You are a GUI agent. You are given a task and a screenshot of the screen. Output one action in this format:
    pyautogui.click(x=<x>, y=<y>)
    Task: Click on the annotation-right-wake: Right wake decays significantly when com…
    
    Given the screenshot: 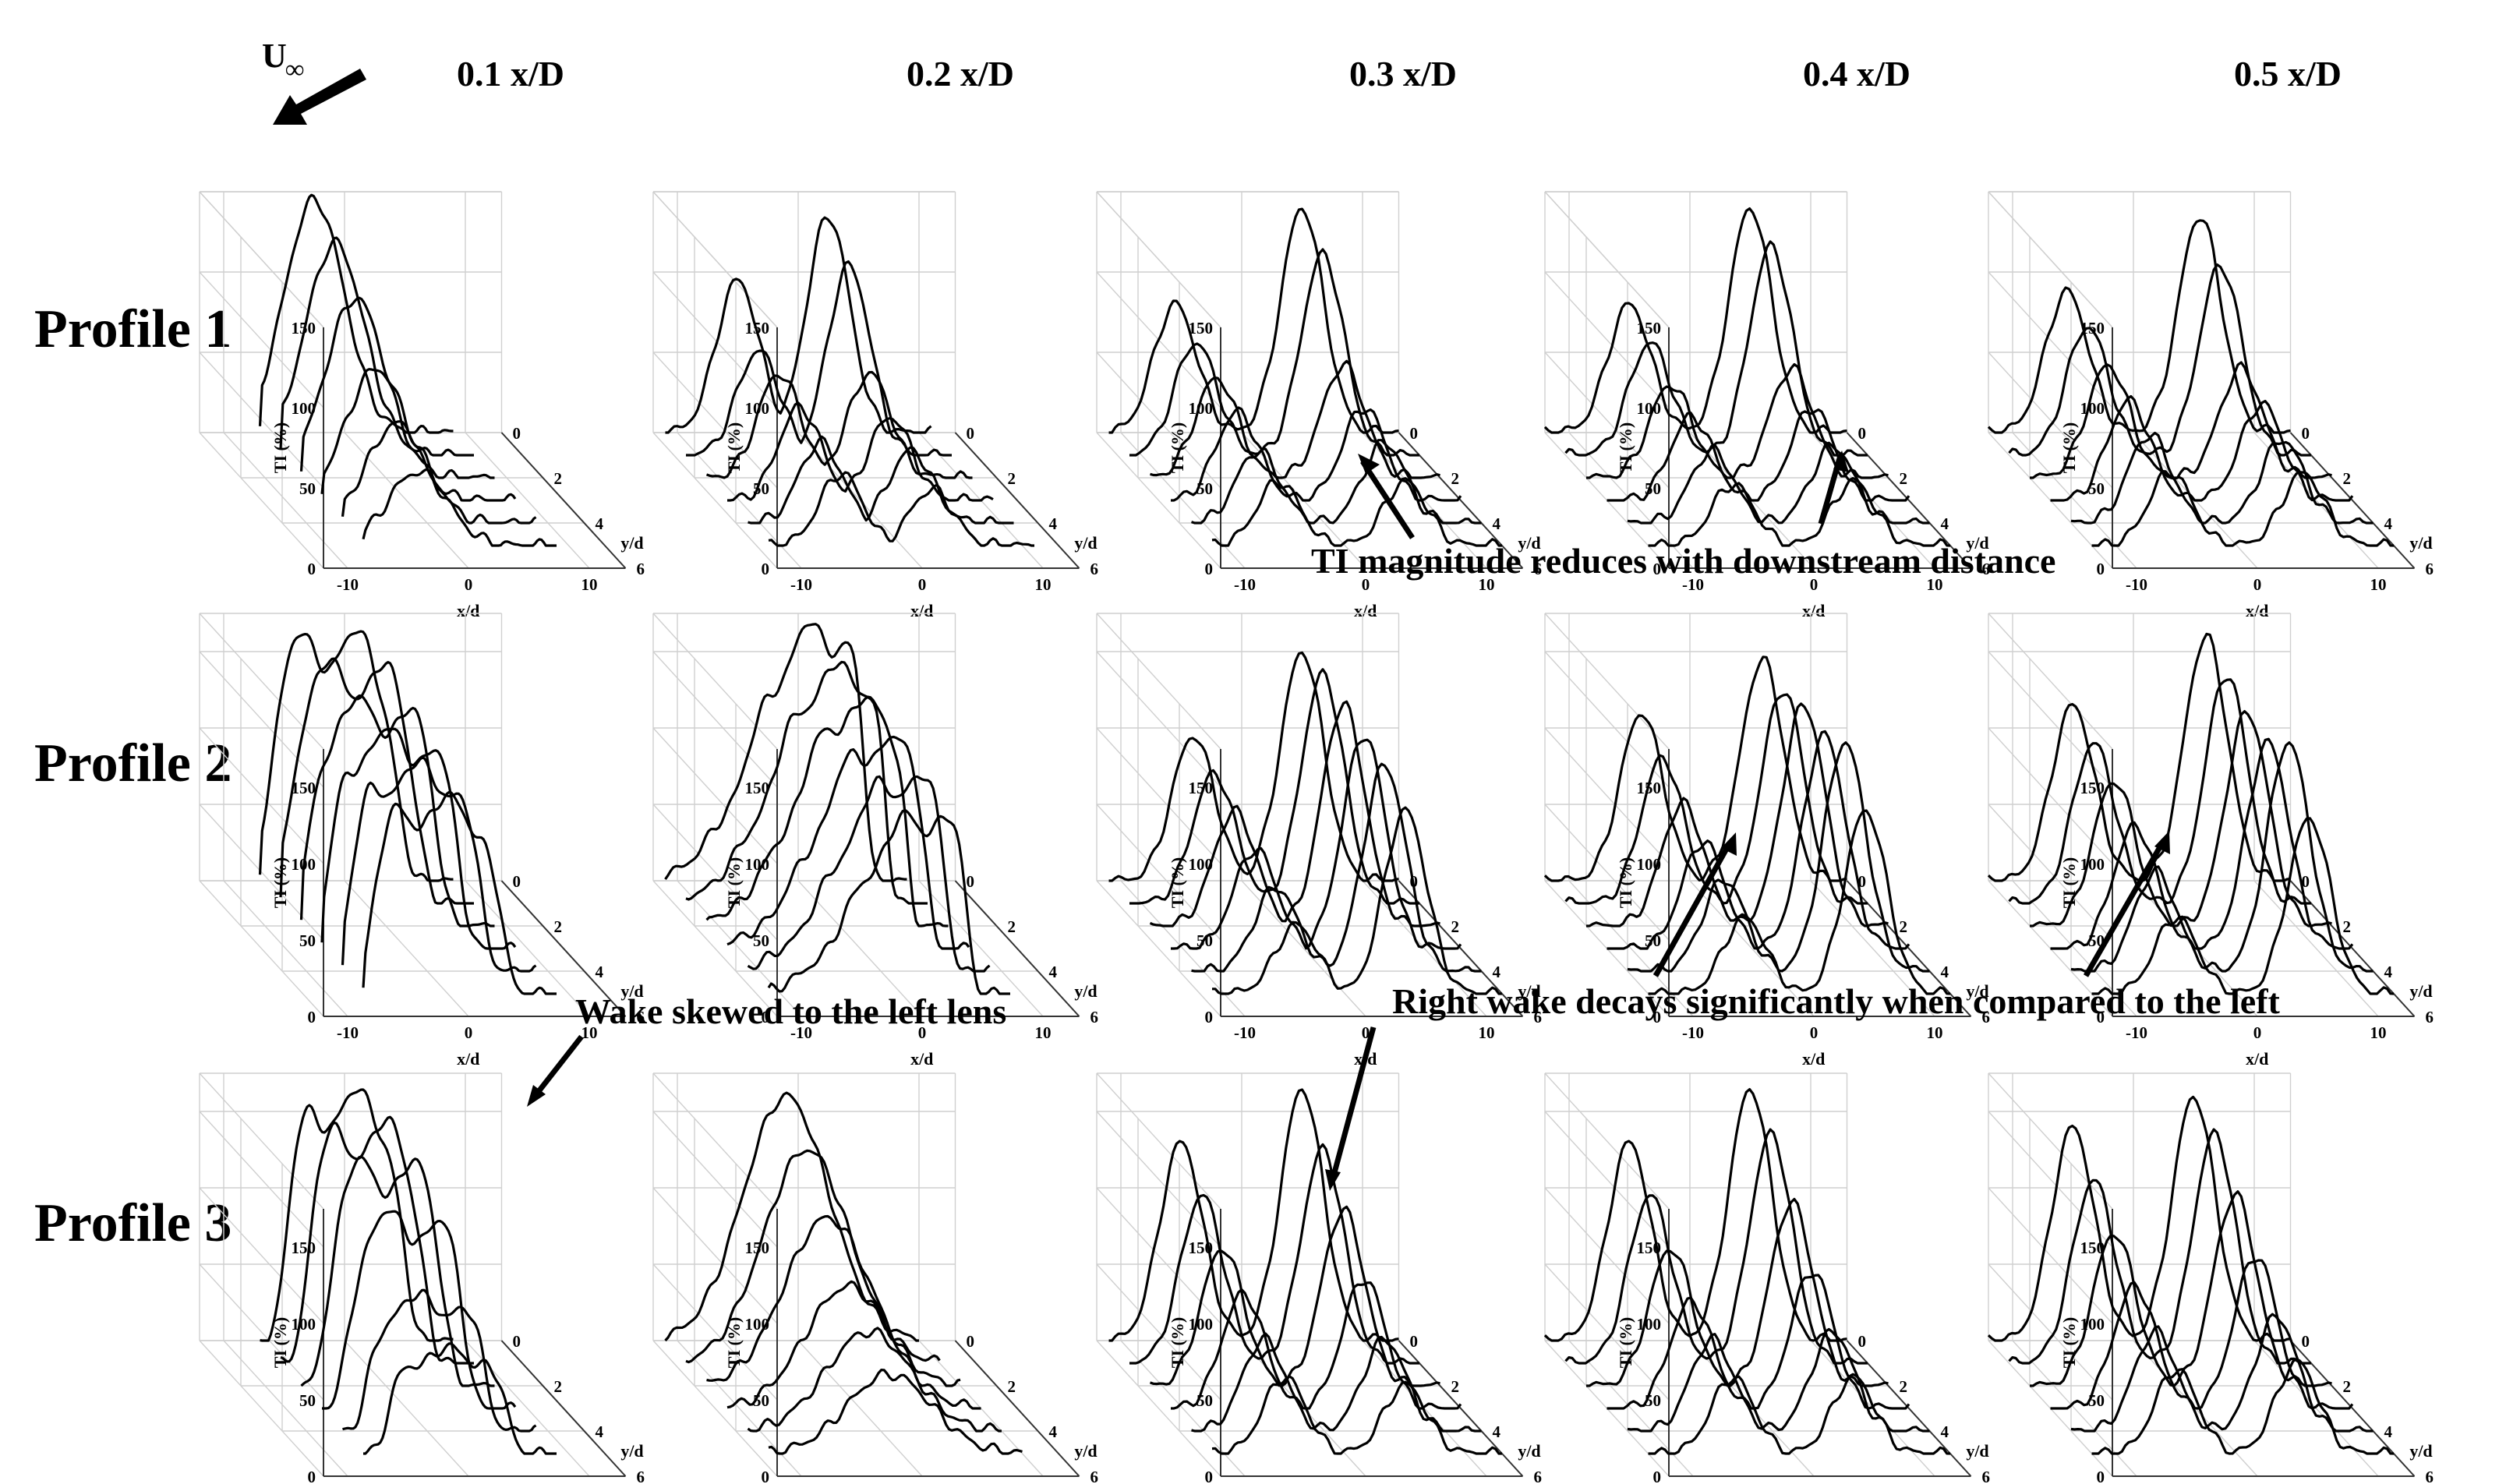 What is the action you would take?
    pyautogui.click(x=1836, y=1001)
    